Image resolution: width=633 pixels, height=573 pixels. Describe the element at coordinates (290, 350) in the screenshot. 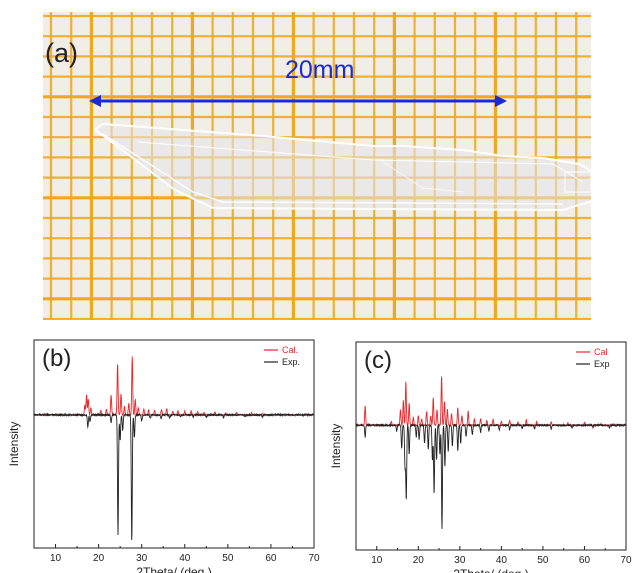

I see `legend-label: Cal.` at that location.